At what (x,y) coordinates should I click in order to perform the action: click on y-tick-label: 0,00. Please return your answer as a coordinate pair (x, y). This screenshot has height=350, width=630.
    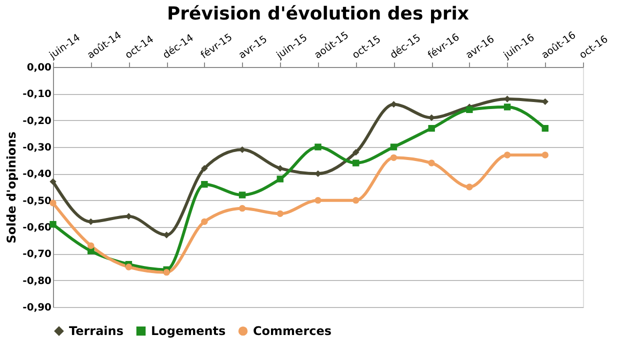
    Looking at the image, I should click on (39, 68).